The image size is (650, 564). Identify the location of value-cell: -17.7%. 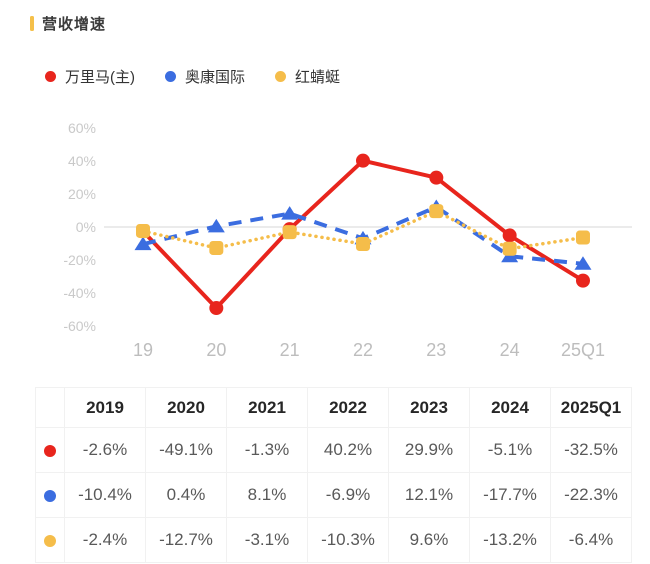
(510, 495).